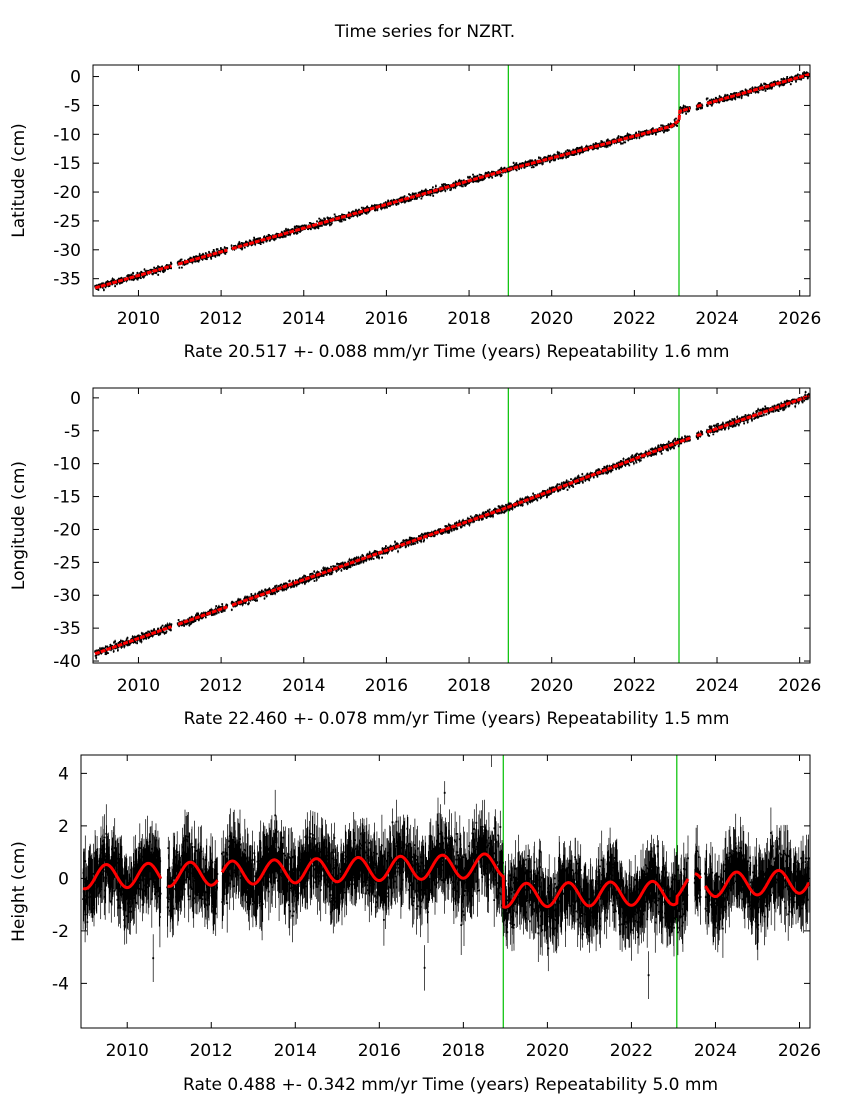 The image size is (850, 1100). Describe the element at coordinates (303, 319) in the screenshot. I see `latitude-x-tick-label: 2014` at that location.